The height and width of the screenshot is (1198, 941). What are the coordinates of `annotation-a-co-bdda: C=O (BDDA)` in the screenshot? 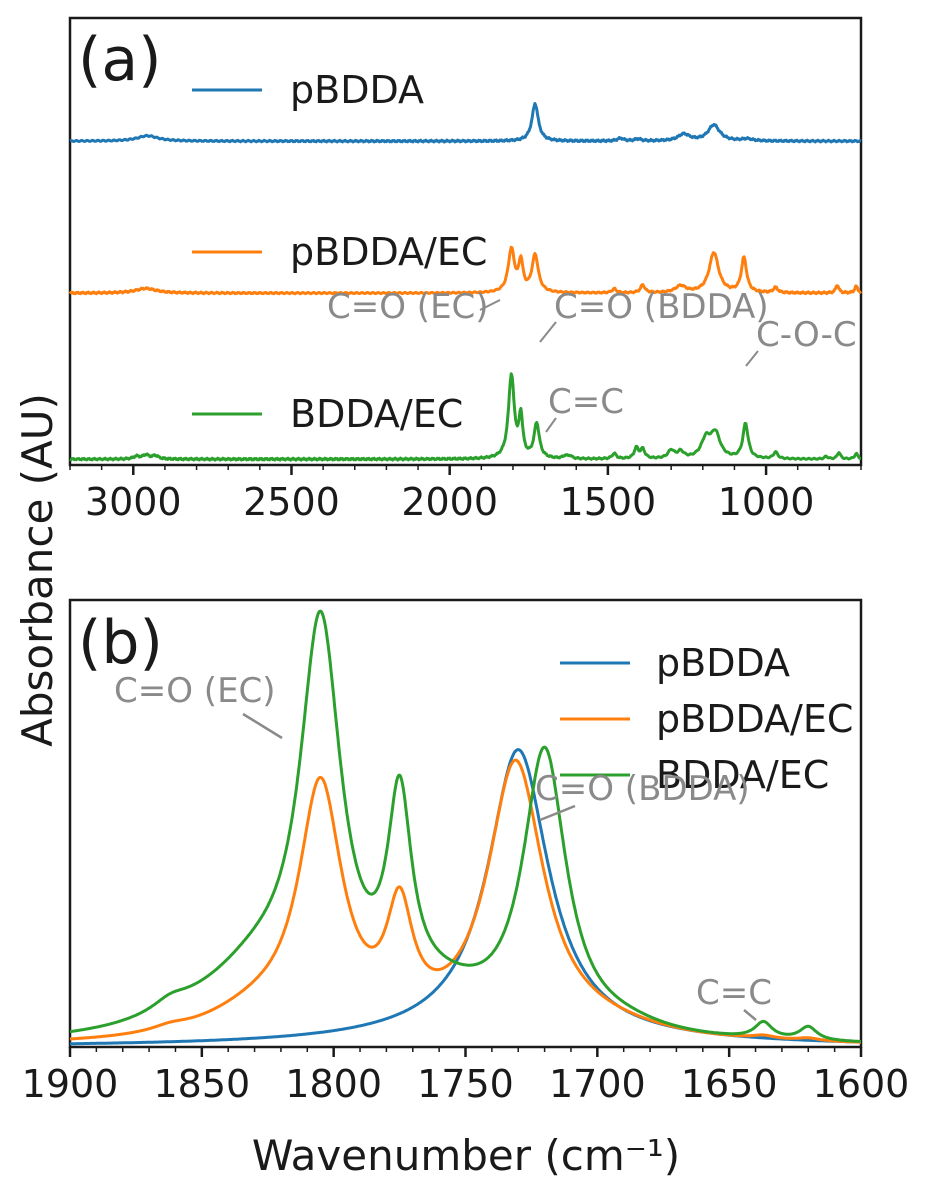 It's located at (661, 307).